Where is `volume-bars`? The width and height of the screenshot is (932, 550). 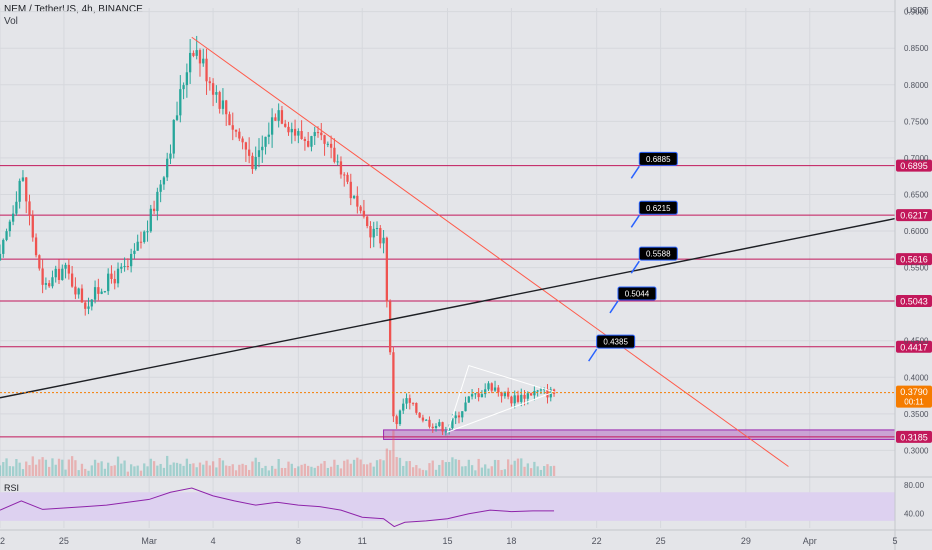 volume-bars is located at coordinates (278, 453).